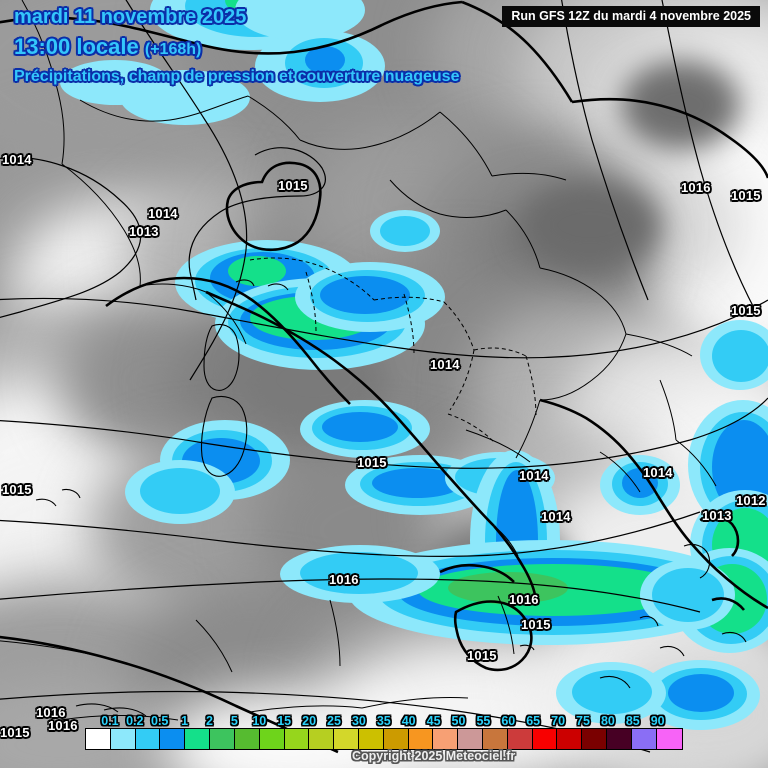  I want to click on color-scale-label: 40, so click(408, 721).